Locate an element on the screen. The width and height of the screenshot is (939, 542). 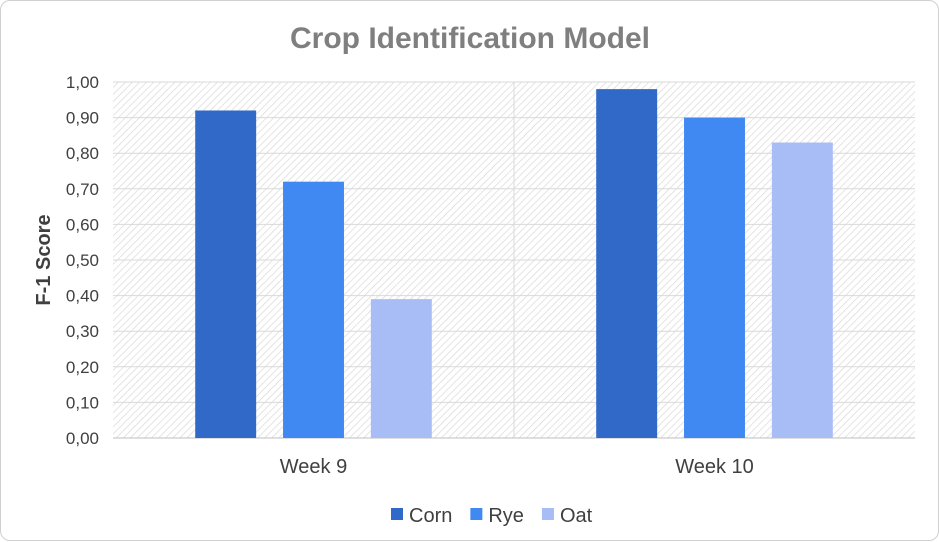
y-tick-label: 0,10 is located at coordinates (82, 402).